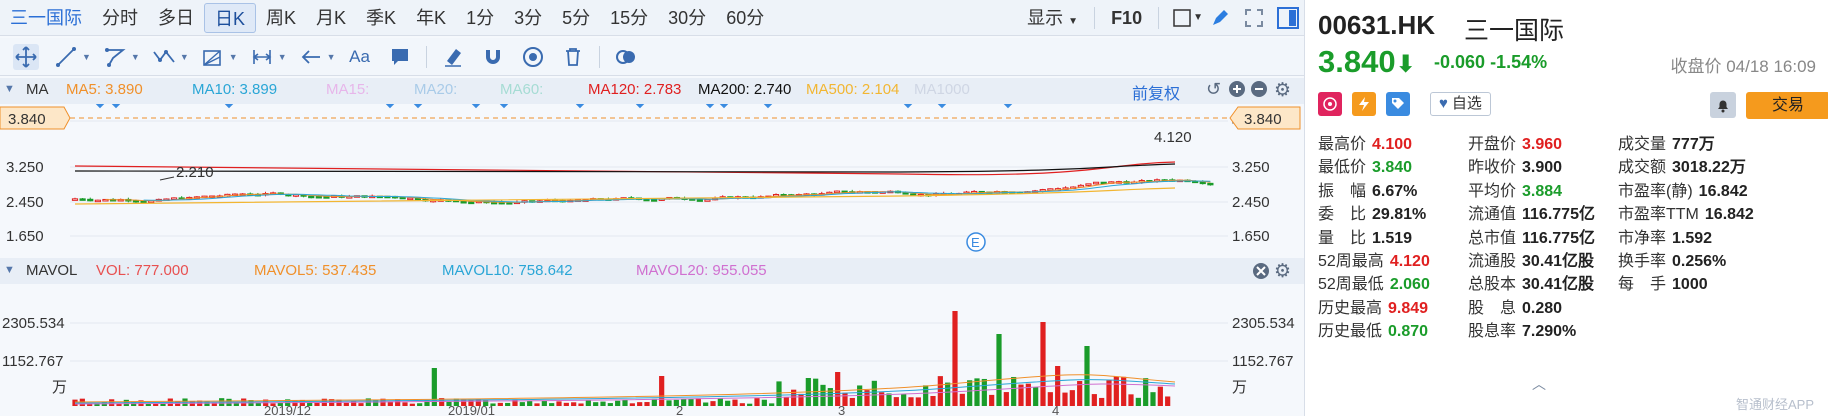  I want to click on eraser-icon, so click(453, 57).